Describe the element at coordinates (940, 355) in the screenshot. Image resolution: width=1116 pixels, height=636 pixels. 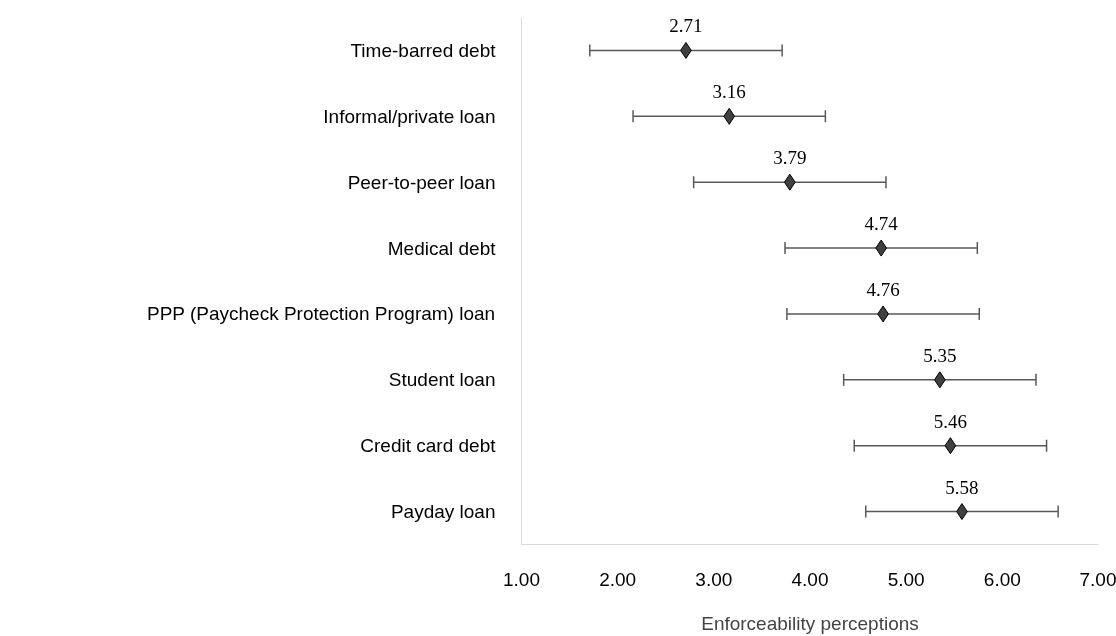
I see `data-label: 5.35` at that location.